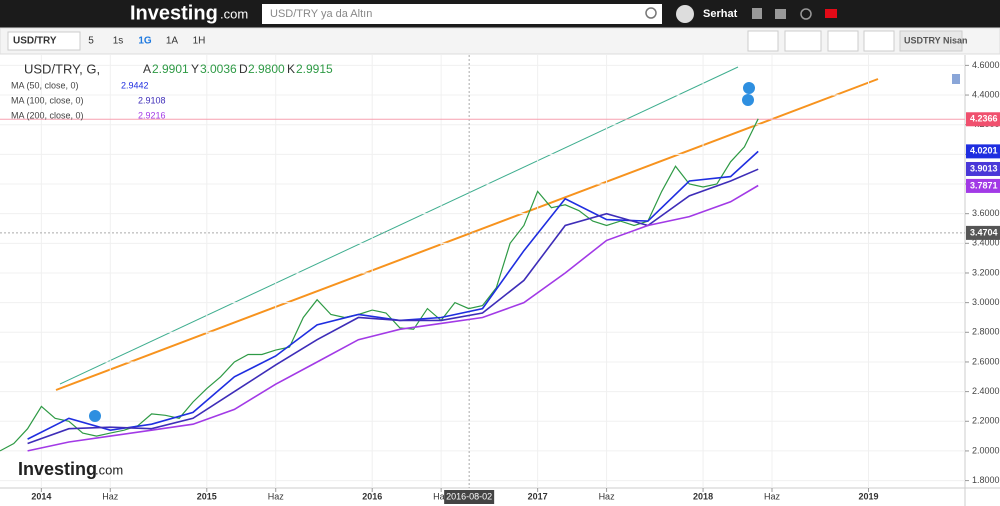 The width and height of the screenshot is (1000, 506). What do you see at coordinates (207, 496) in the screenshot?
I see `x-tick-label: 2015` at bounding box center [207, 496].